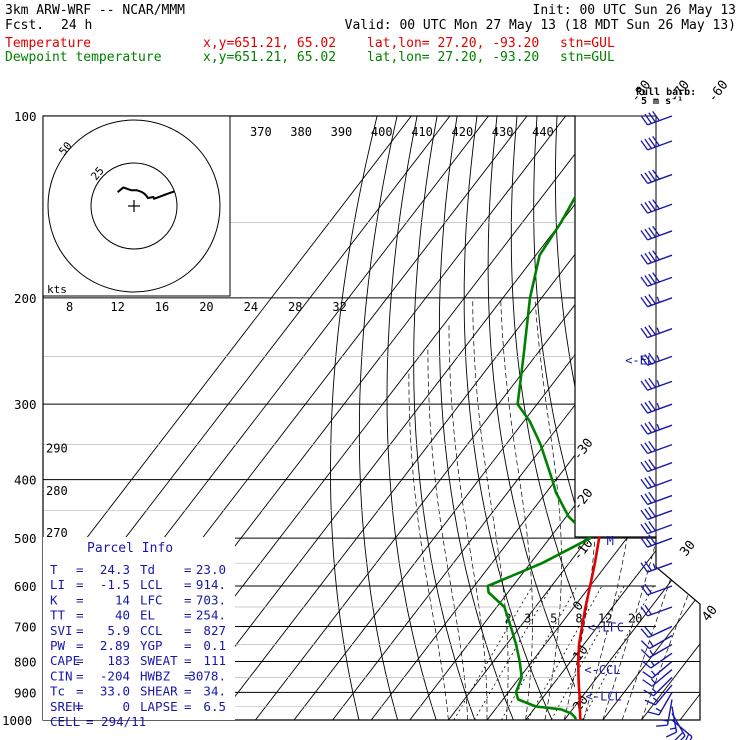 Image resolution: width=740 pixels, height=740 pixels. I want to click on theta-label: 400, so click(382, 132).